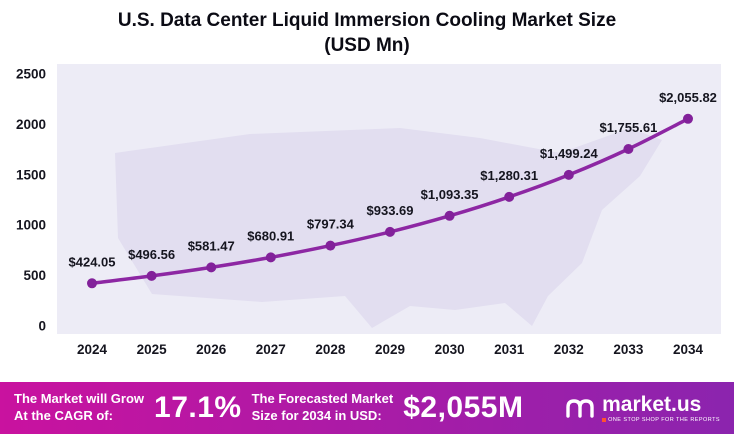  I want to click on x-axis-label: 2032, so click(569, 349).